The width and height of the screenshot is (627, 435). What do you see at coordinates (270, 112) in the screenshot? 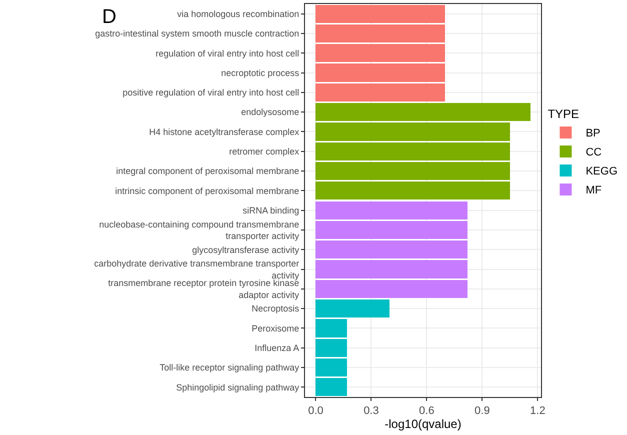
I see `y-tick-label: endolysosome` at bounding box center [270, 112].